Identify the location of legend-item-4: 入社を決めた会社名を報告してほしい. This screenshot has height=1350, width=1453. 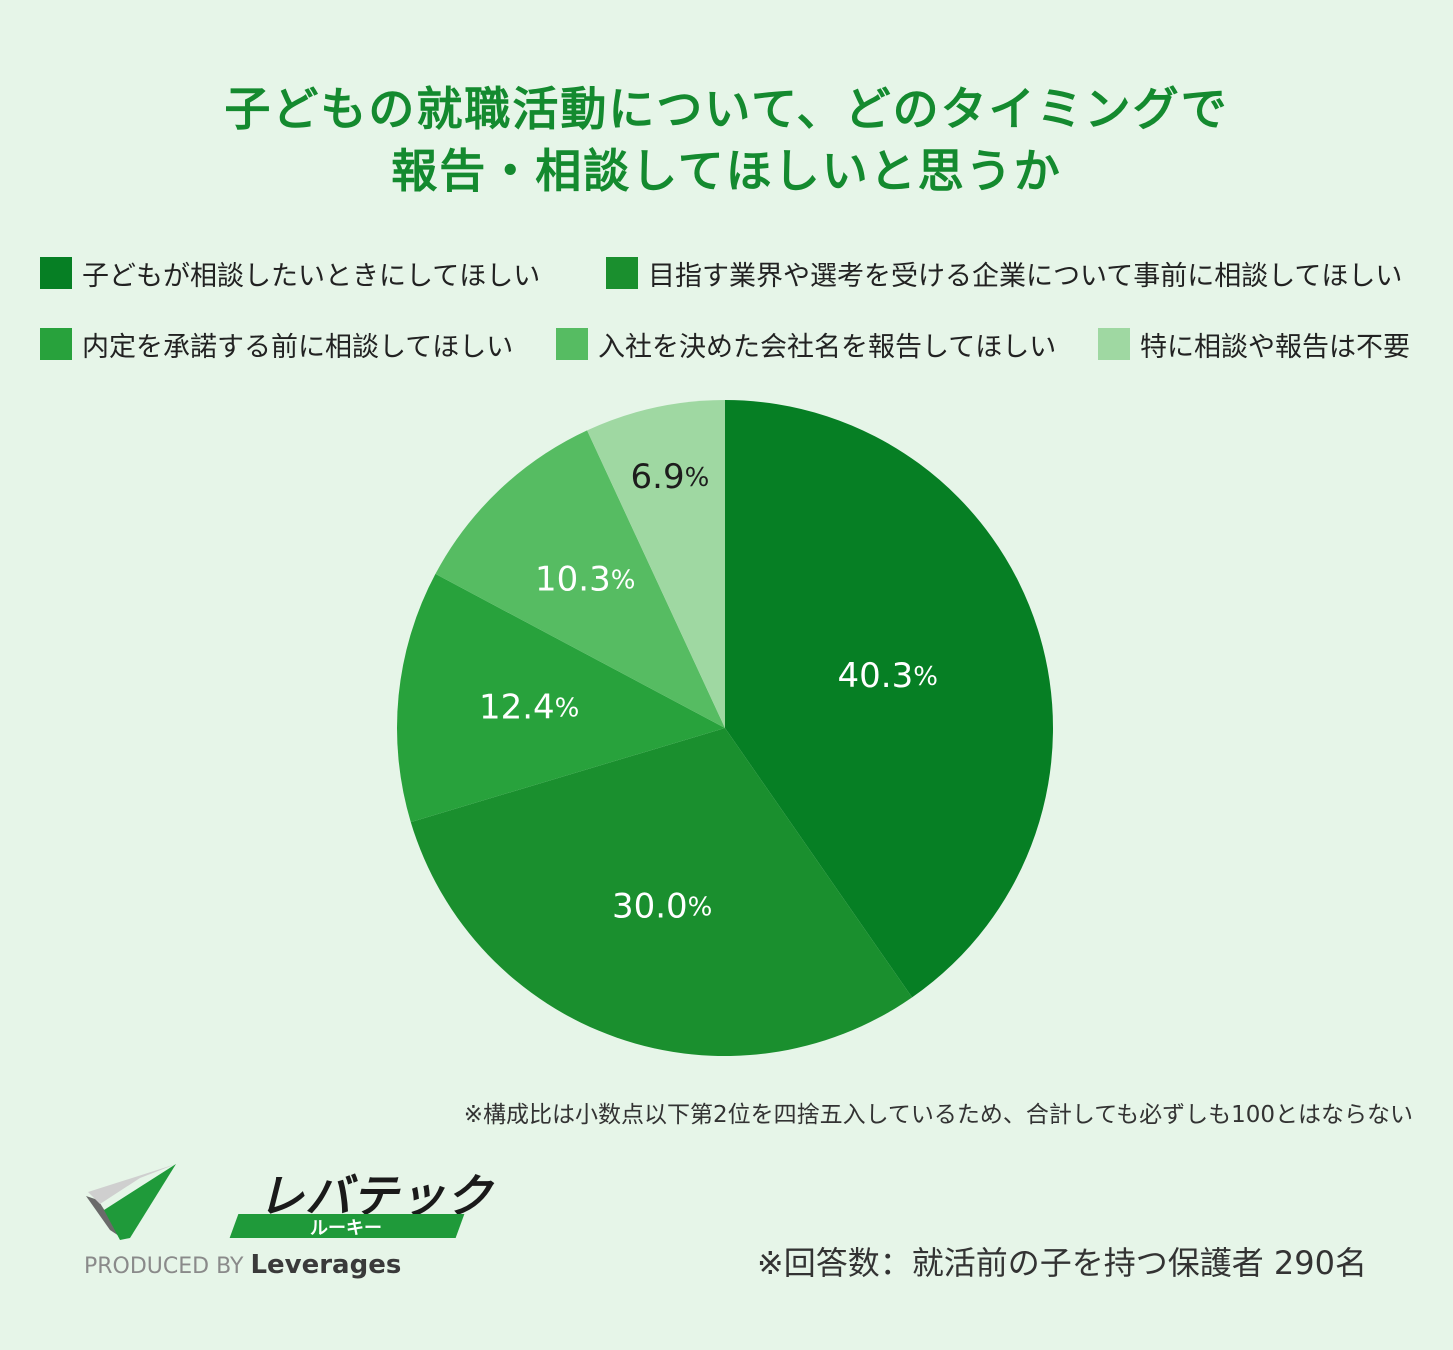
(806, 344).